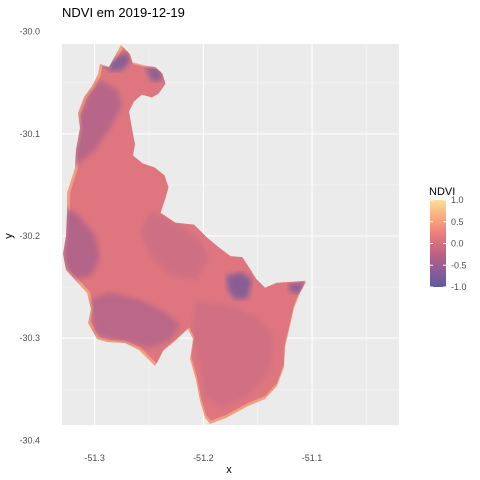 Image resolution: width=480 pixels, height=480 pixels. What do you see at coordinates (123, 12) in the screenshot?
I see `chart-title: NDVI em 2019-12-19` at bounding box center [123, 12].